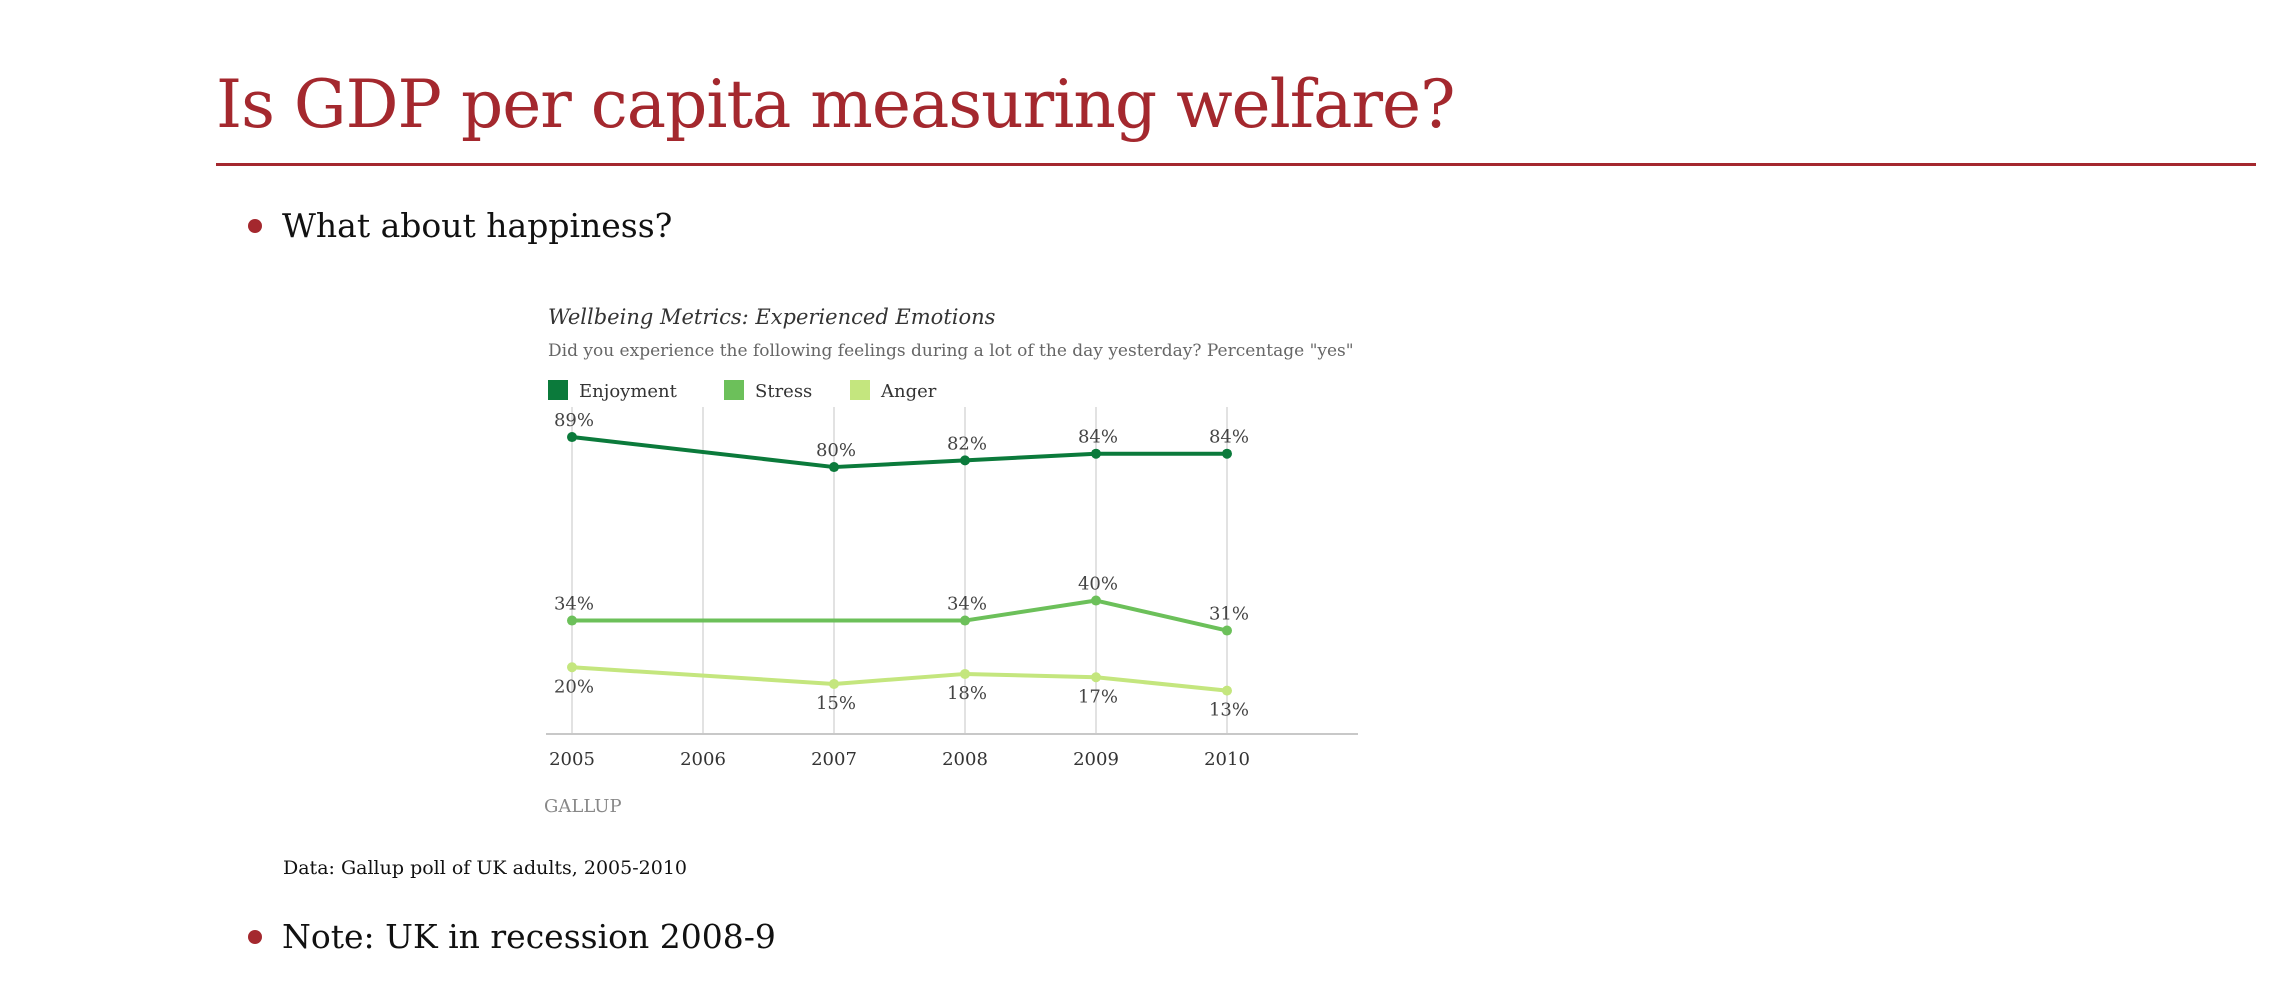 Image resolution: width=2272 pixels, height=1008 pixels. I want to click on chart-title: Wellbeing Metrics: Experienced Emotions, so click(772, 317).